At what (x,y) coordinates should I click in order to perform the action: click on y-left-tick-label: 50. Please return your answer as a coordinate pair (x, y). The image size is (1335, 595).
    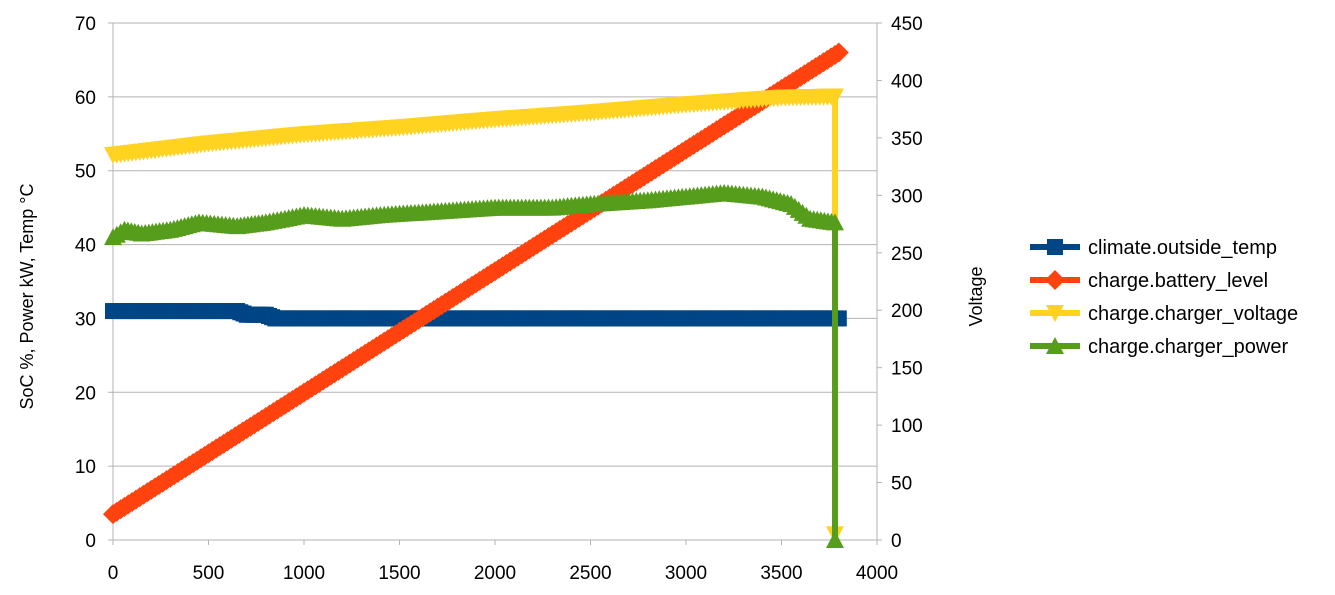
    Looking at the image, I should click on (85, 172).